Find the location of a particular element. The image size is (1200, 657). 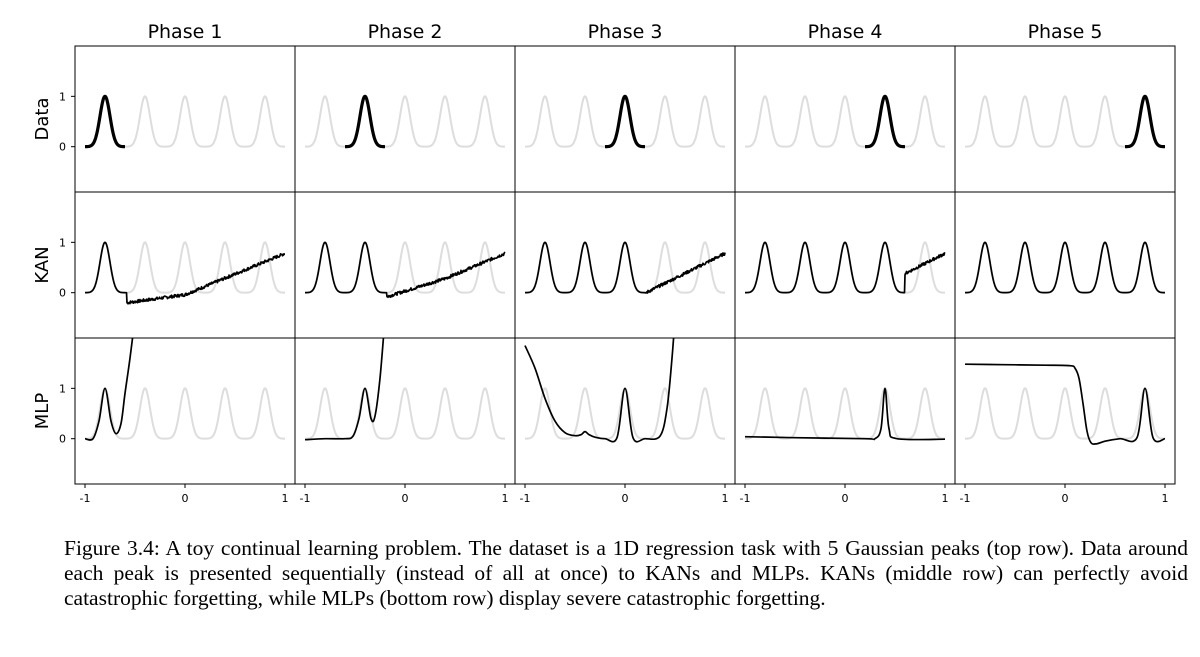

panel-mlp-phase-3: -1 0 1 is located at coordinates (625, 421).